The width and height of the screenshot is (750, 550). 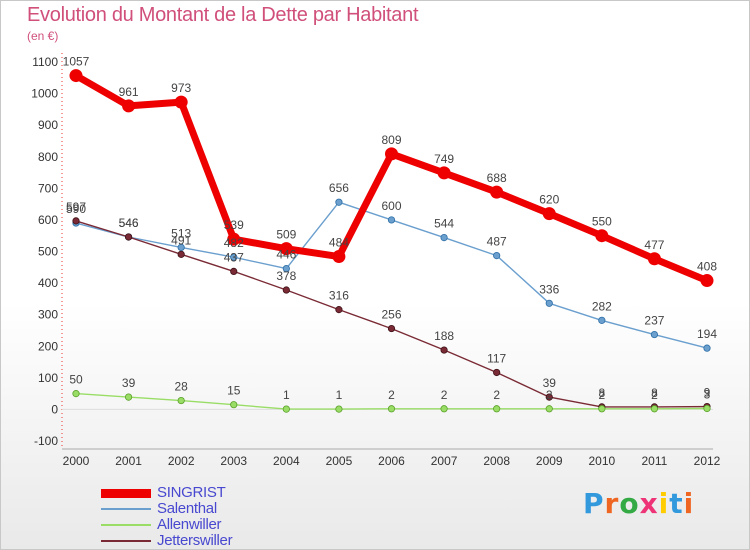 I want to click on data-label: 9, so click(x=707, y=393).